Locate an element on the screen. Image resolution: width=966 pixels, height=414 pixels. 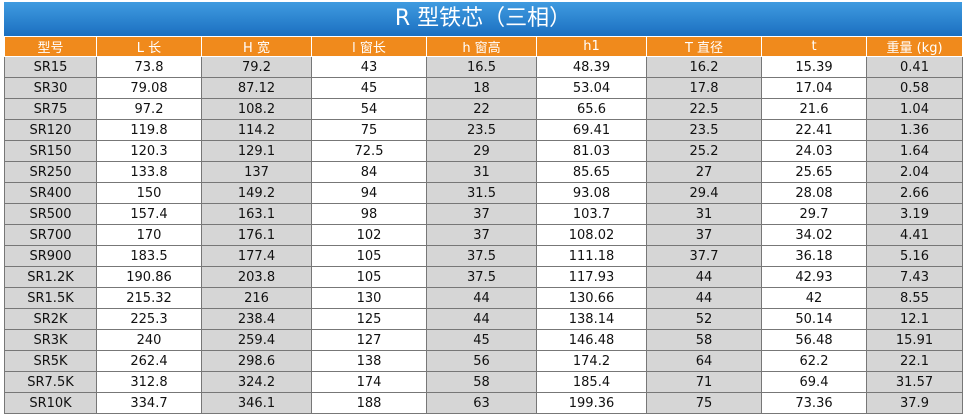
table-cell: SR2K is located at coordinates (50, 319).